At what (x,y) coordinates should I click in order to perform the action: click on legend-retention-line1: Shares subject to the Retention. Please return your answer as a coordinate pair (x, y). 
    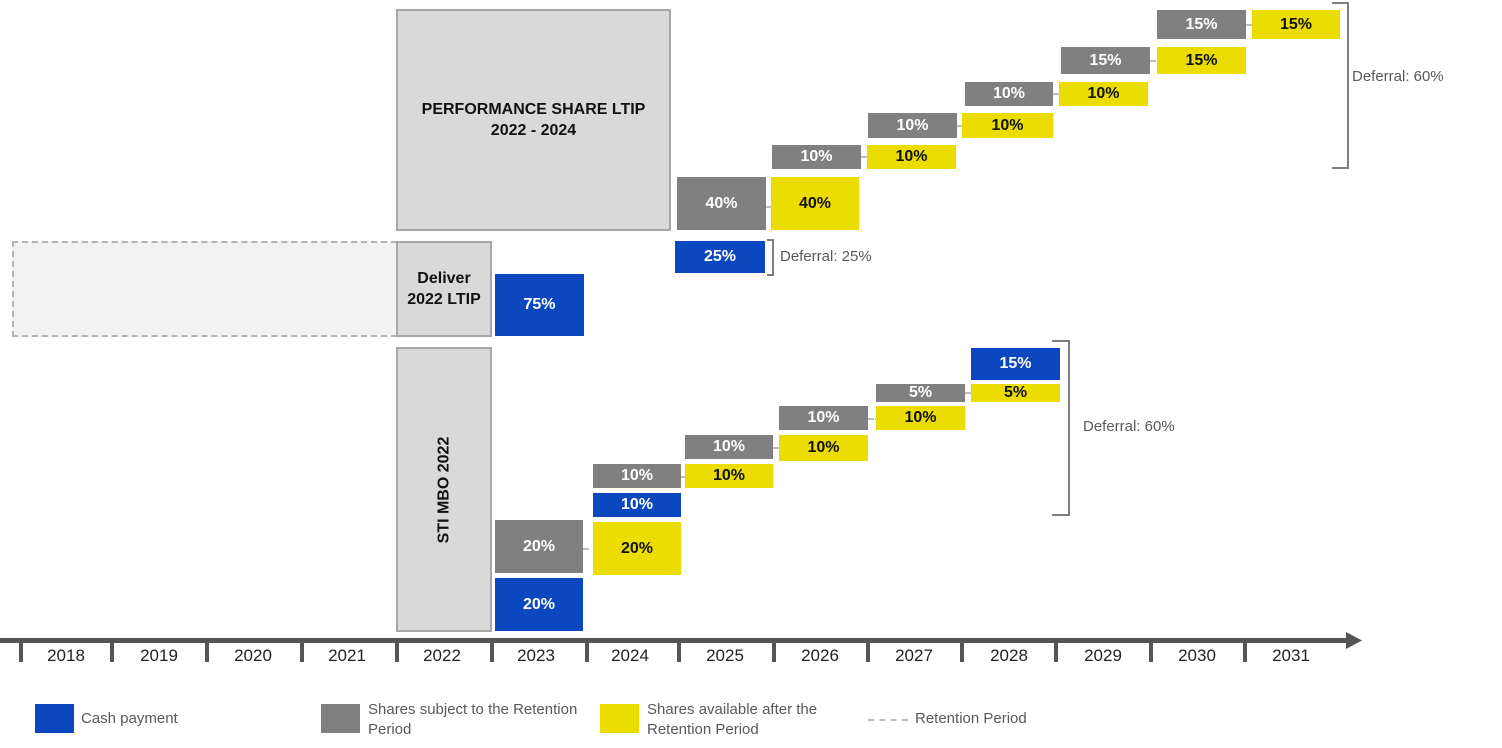
    Looking at the image, I should click on (473, 709).